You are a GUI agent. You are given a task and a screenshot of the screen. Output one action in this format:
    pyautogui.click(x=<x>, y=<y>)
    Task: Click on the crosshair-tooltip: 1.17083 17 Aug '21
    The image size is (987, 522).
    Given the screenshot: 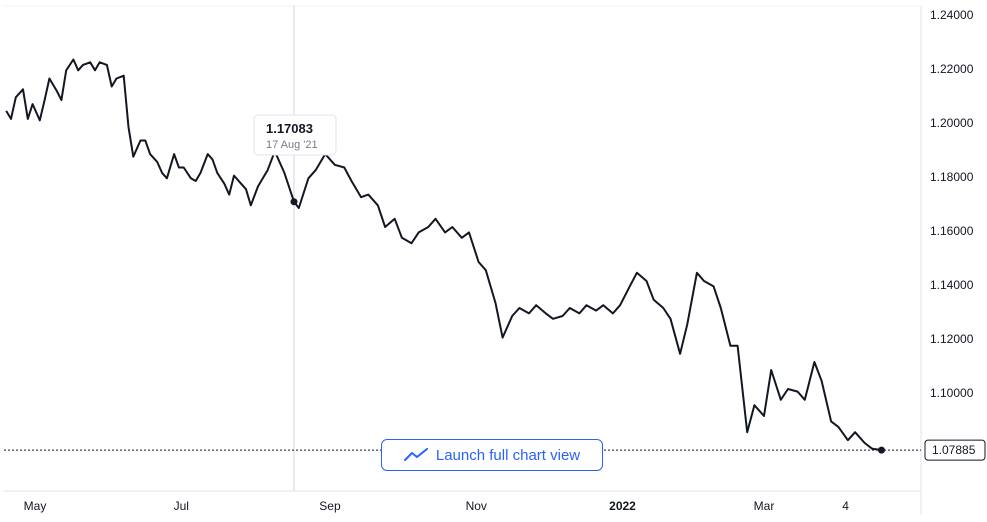 What is the action you would take?
    pyautogui.click(x=295, y=135)
    